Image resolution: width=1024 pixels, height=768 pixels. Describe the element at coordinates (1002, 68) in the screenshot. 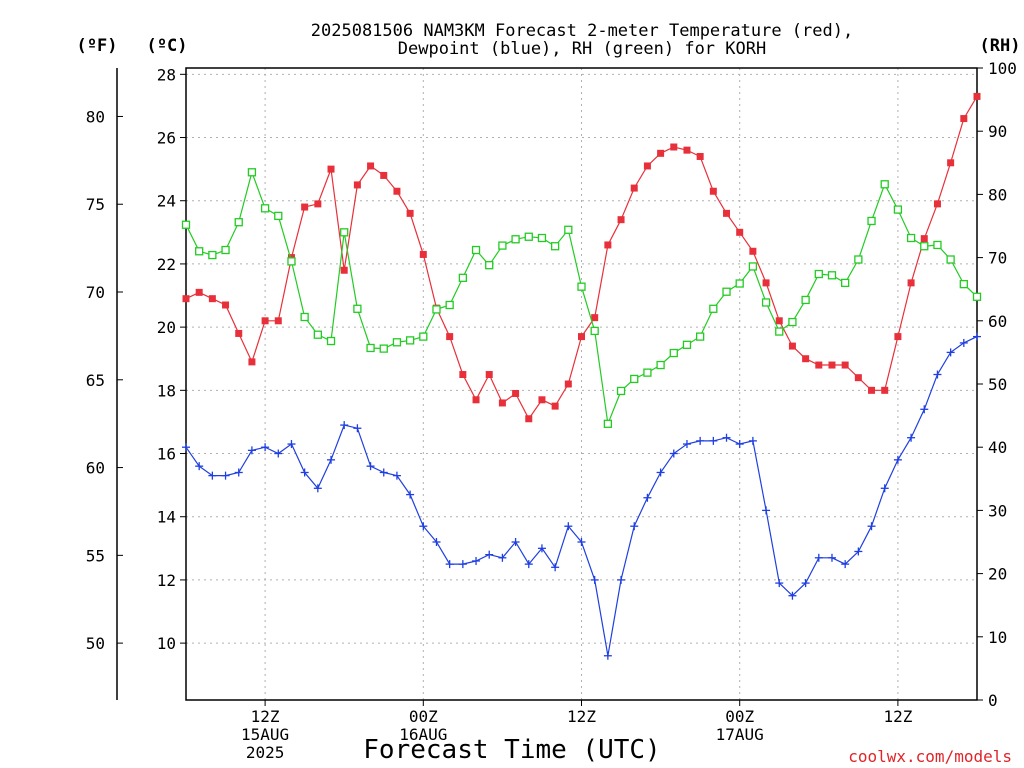

I see `rh-tick-label: 100` at that location.